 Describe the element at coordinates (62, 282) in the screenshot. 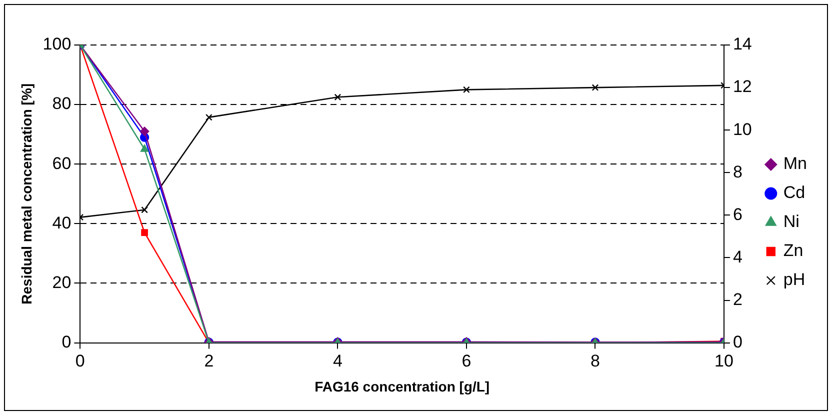

I see `y-tick-label: 20` at that location.